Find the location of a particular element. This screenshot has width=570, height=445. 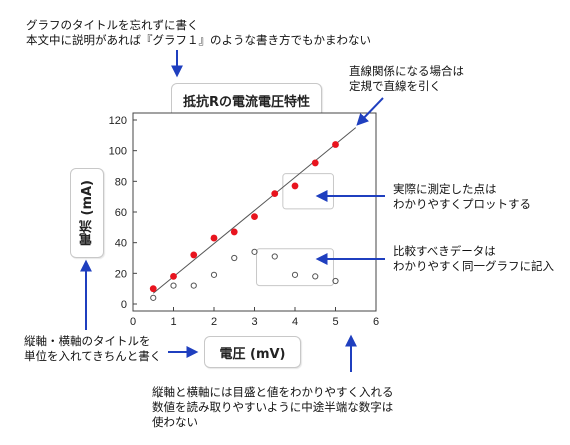

fit-line is located at coordinates (254, 210).